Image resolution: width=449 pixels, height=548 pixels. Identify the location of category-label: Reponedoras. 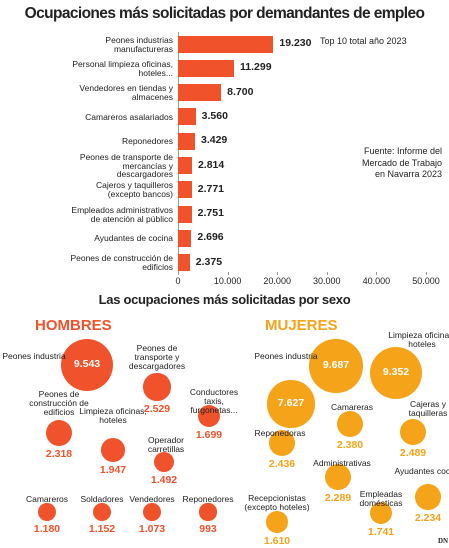
(280, 433).